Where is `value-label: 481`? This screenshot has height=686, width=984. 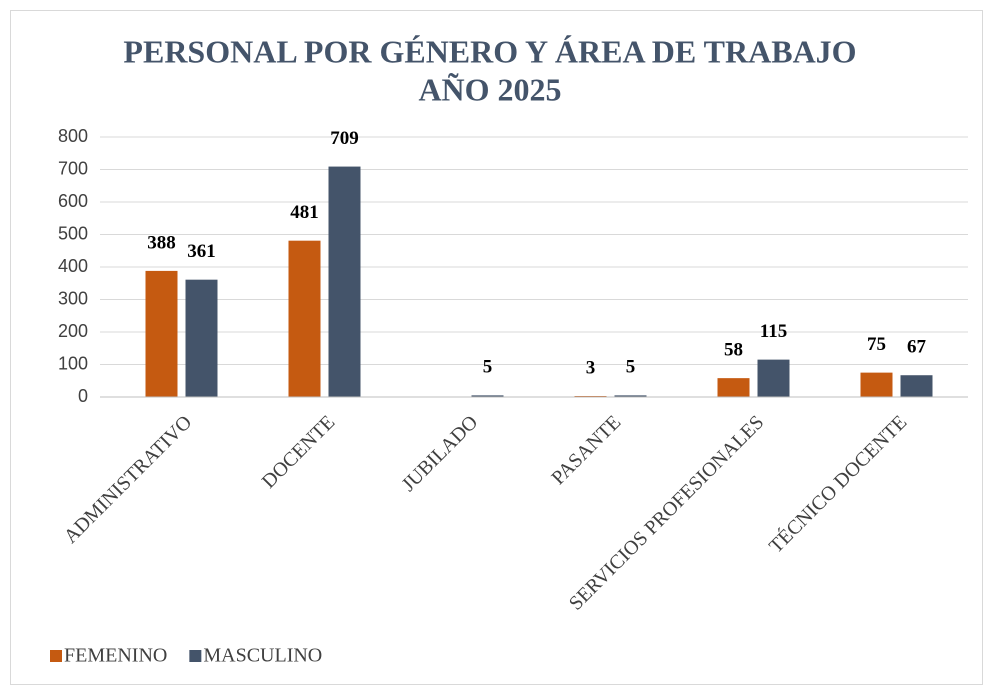
value-label: 481 is located at coordinates (304, 212).